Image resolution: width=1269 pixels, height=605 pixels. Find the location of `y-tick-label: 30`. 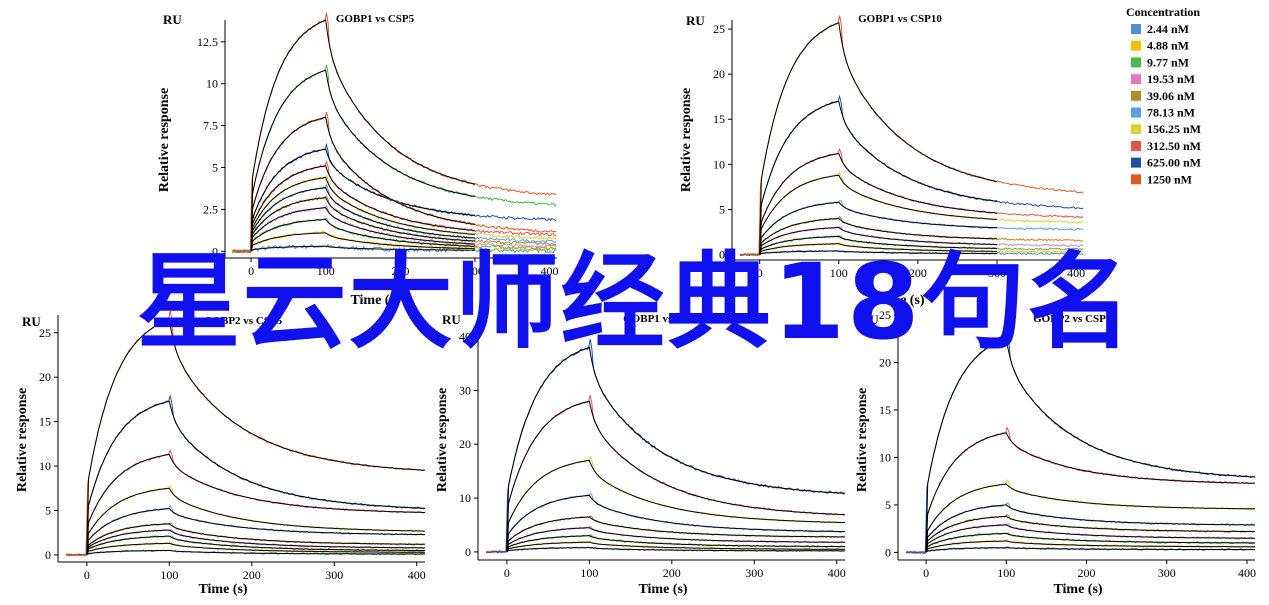

y-tick-label: 30 is located at coordinates (465, 390).